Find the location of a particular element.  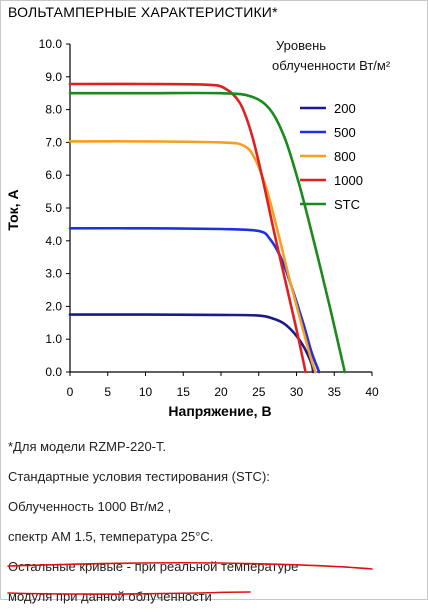

y-tick-label: 6.0 is located at coordinates (53, 175).